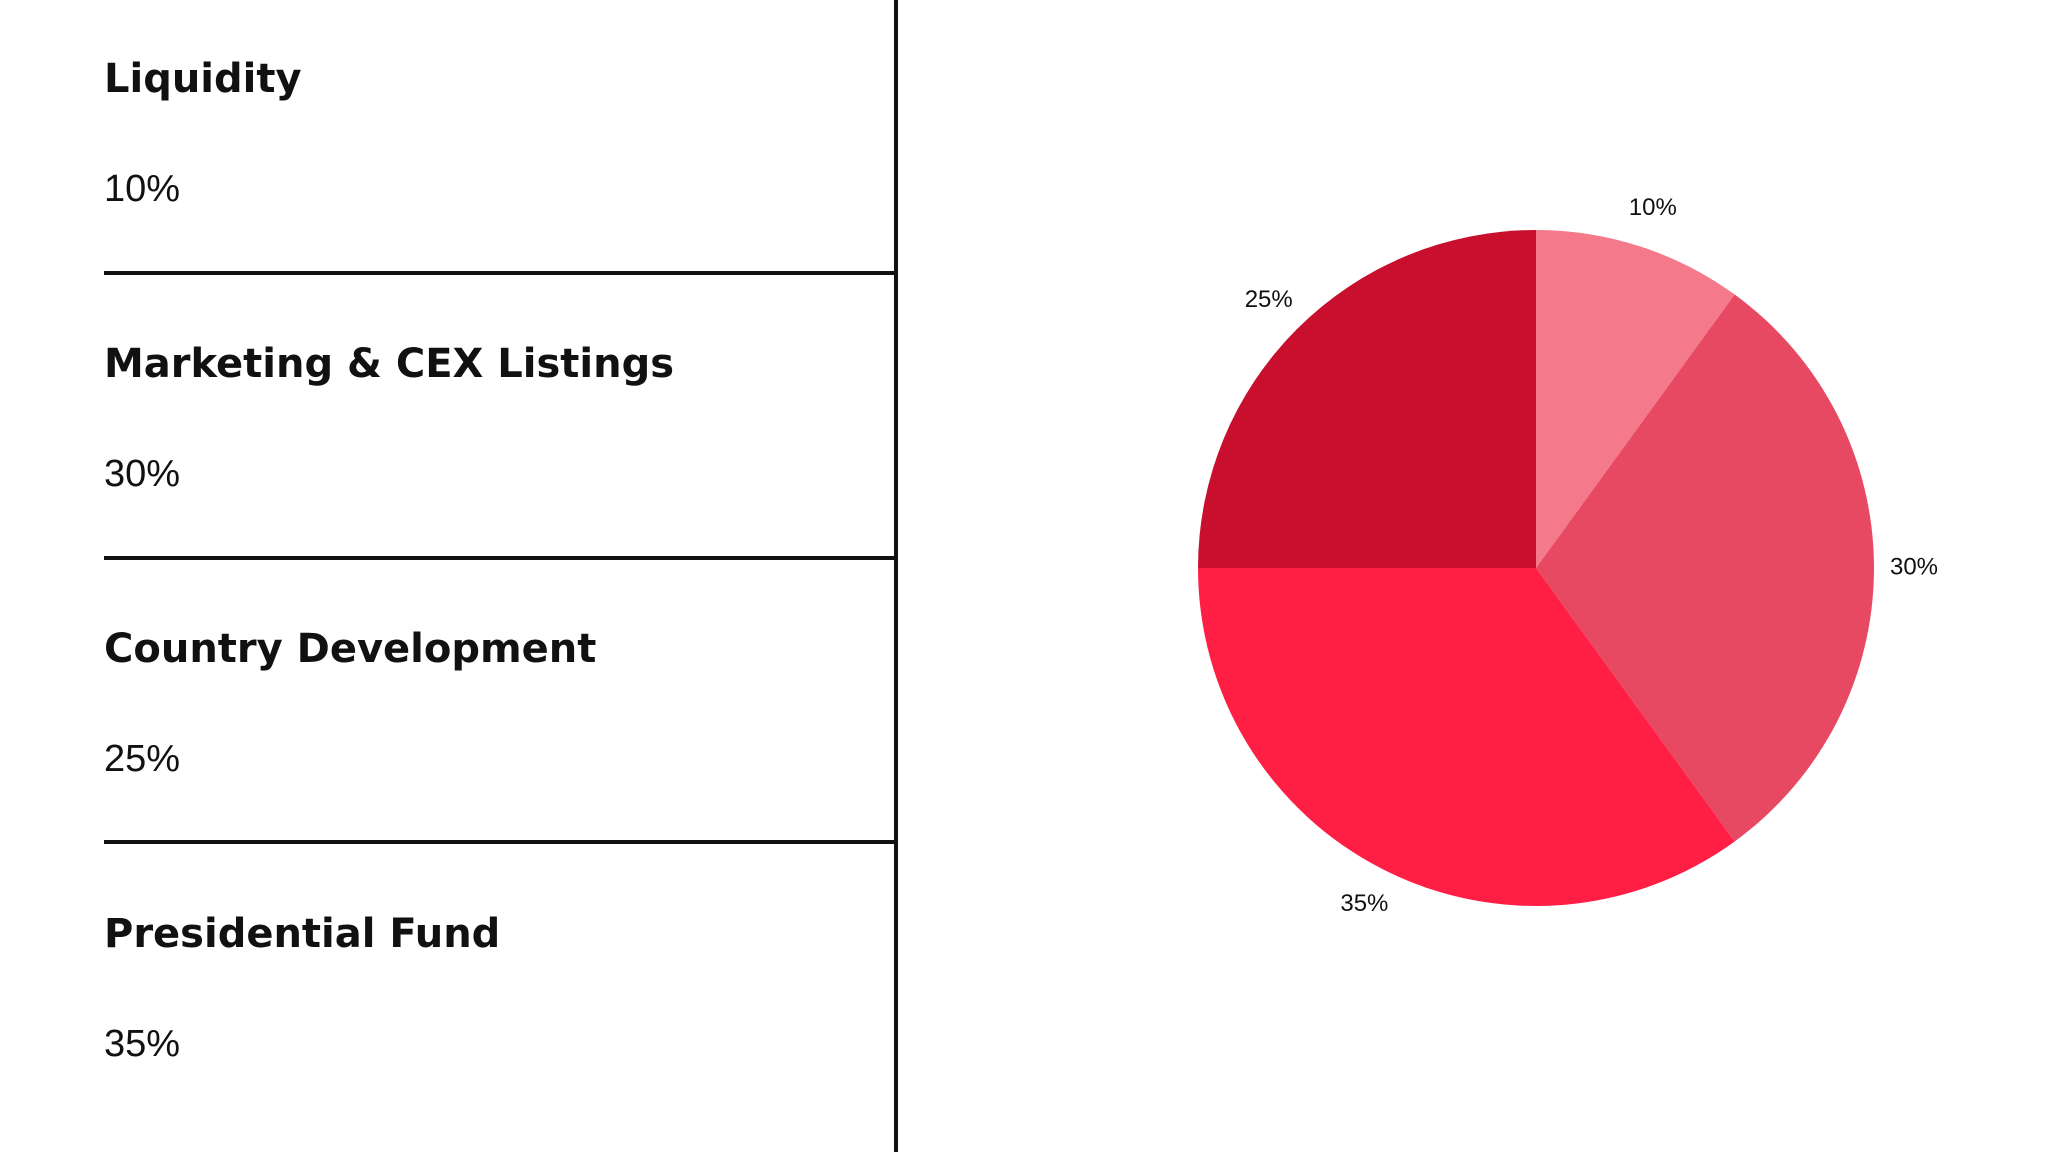  Describe the element at coordinates (1914, 566) in the screenshot. I see `slice-label: 30%` at that location.